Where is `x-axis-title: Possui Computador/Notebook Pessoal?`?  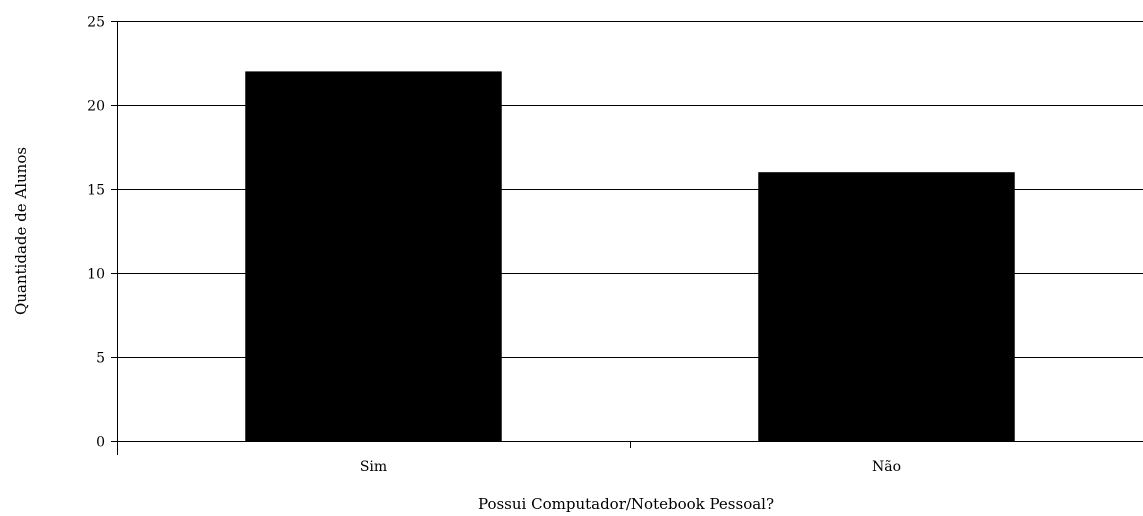
x-axis-title: Possui Computador/Notebook Pessoal? is located at coordinates (626, 504).